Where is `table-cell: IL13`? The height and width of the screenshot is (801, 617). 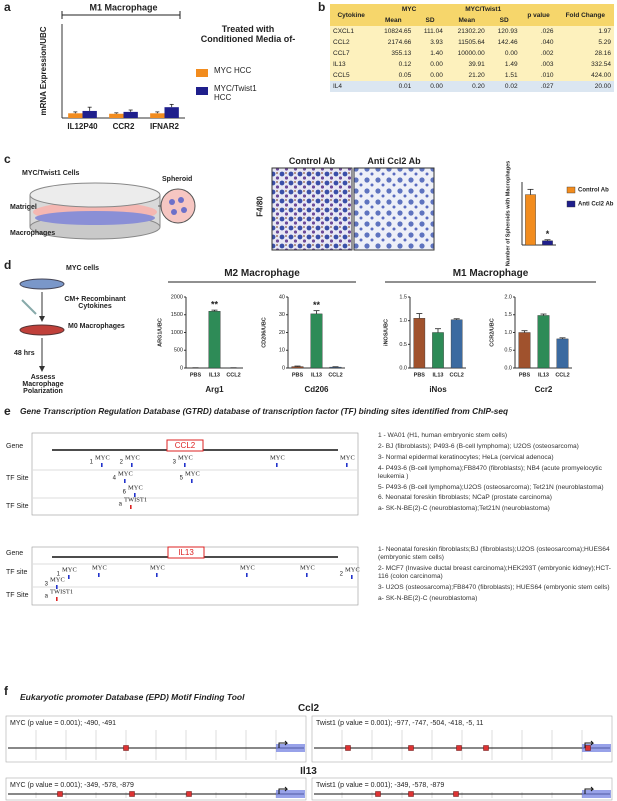
table-cell: IL13 is located at coordinates (351, 64).